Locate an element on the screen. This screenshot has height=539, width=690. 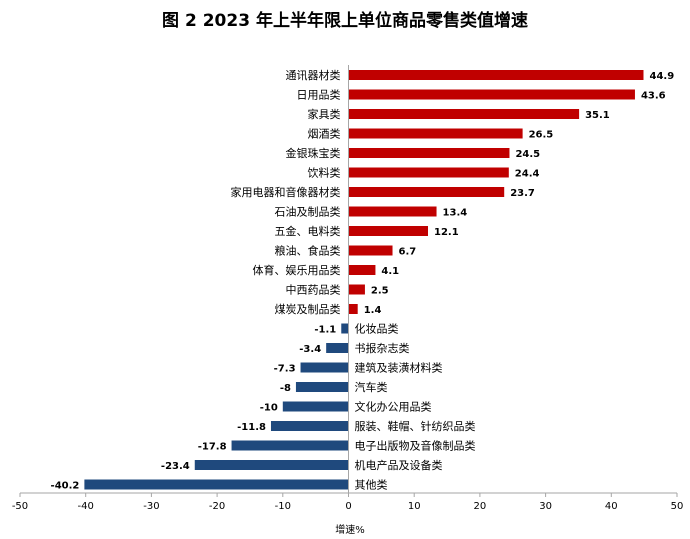
data-label: -23.4 is located at coordinates (175, 466).